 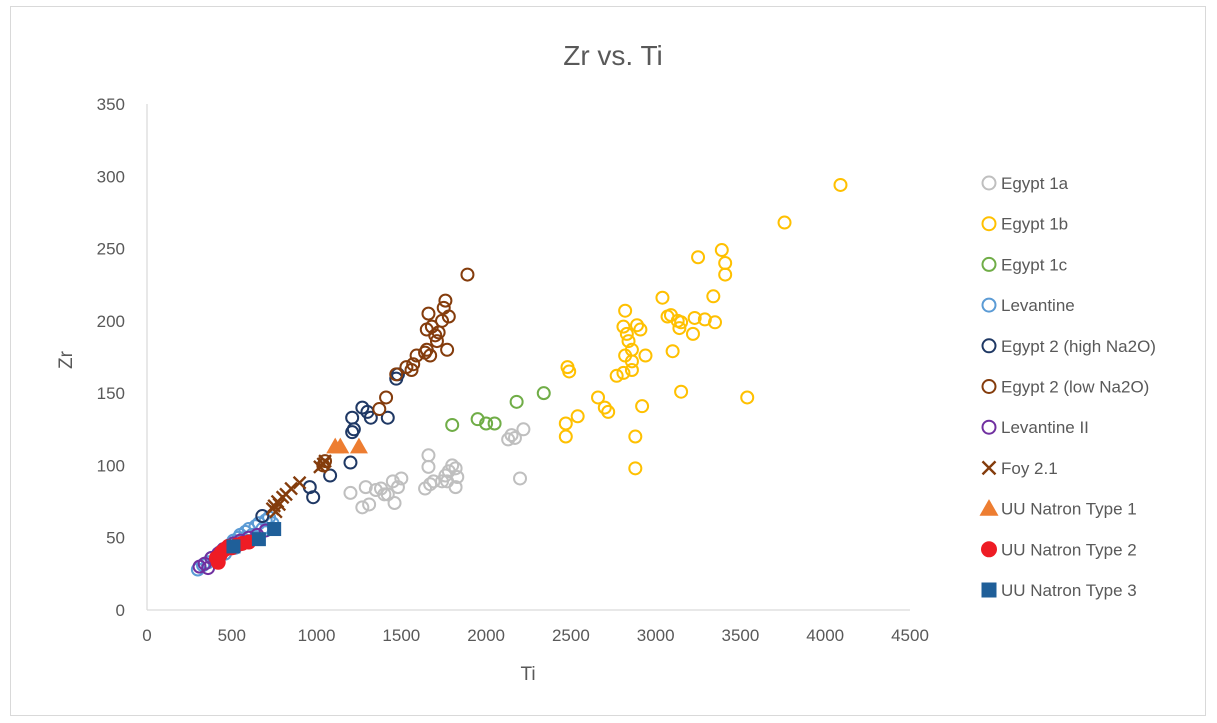 I want to click on y-tick-label: 150, so click(x=111, y=393).